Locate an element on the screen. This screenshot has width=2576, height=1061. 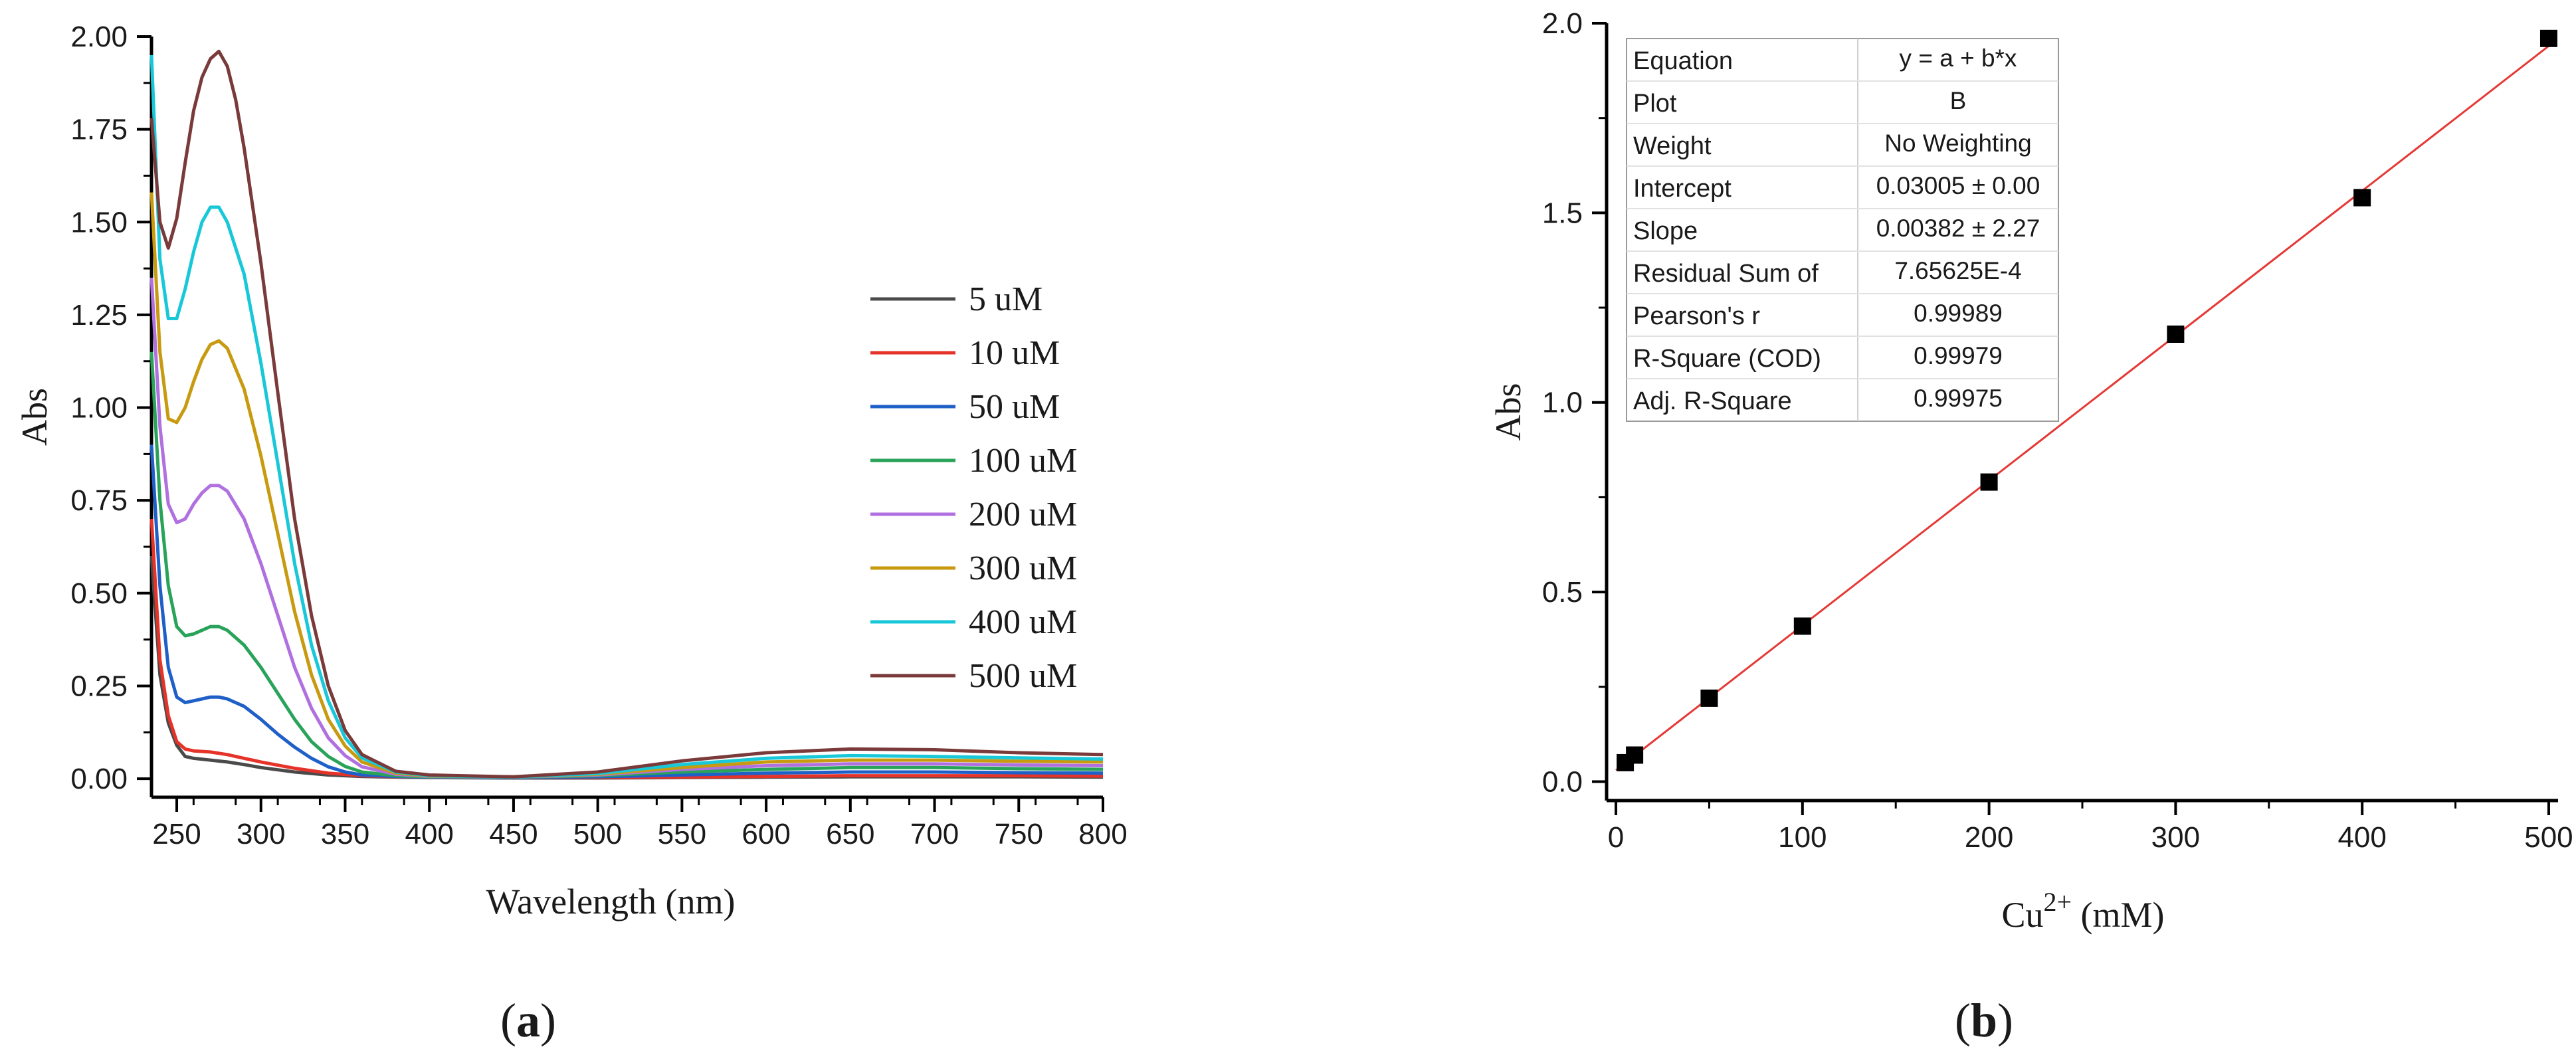
panel-b-caption-letter: b is located at coordinates (1984, 1020).